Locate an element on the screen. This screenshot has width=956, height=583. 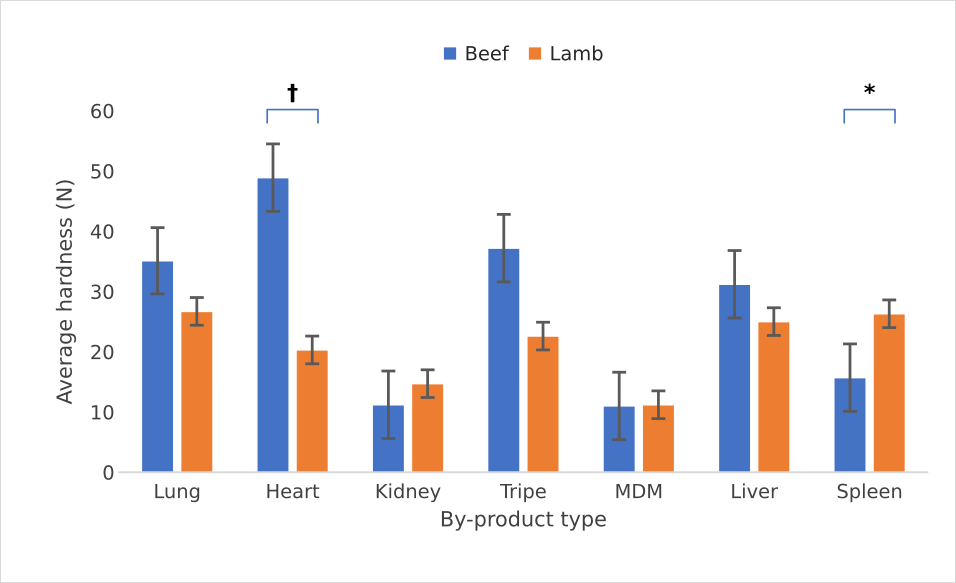
y-tick-label: 60 is located at coordinates (102, 111).